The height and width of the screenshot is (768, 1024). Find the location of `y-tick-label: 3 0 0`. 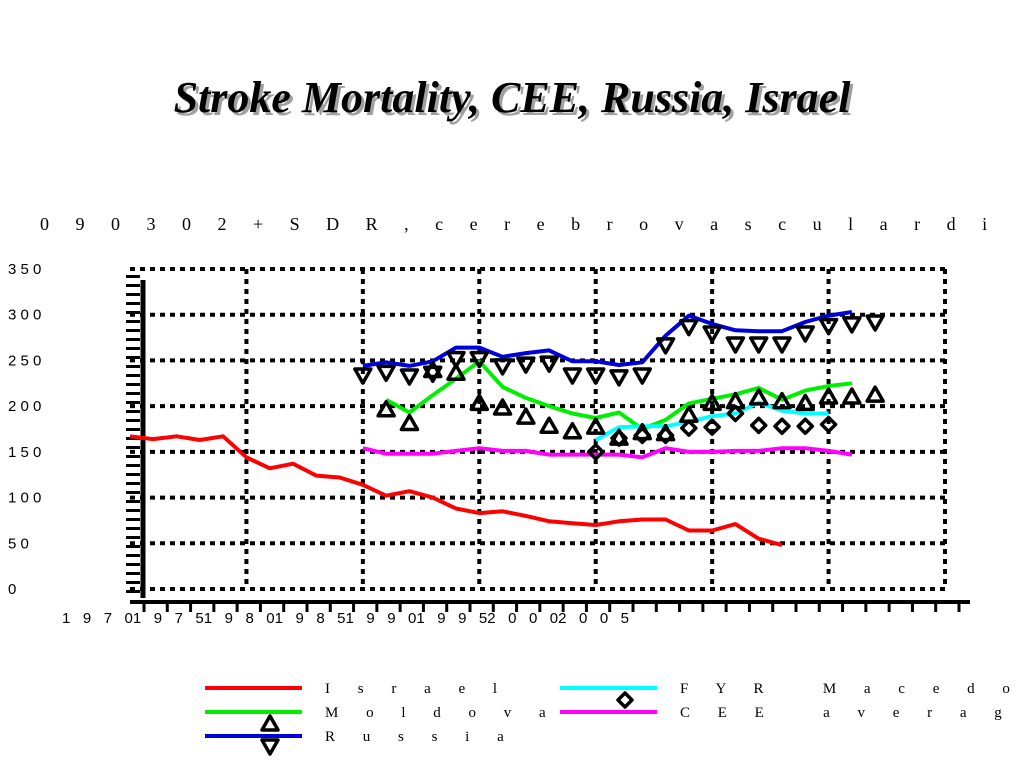

y-tick-label: 3 0 0 is located at coordinates (24, 315).